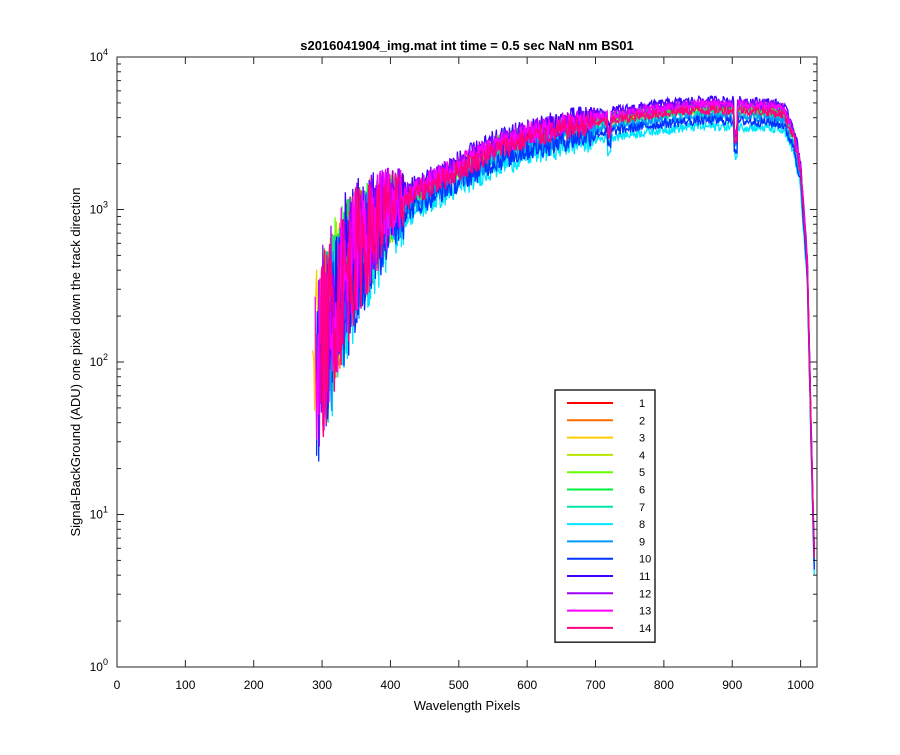 The width and height of the screenshot is (900, 755). Describe the element at coordinates (322, 685) in the screenshot. I see `x-tick-label: 300` at that location.